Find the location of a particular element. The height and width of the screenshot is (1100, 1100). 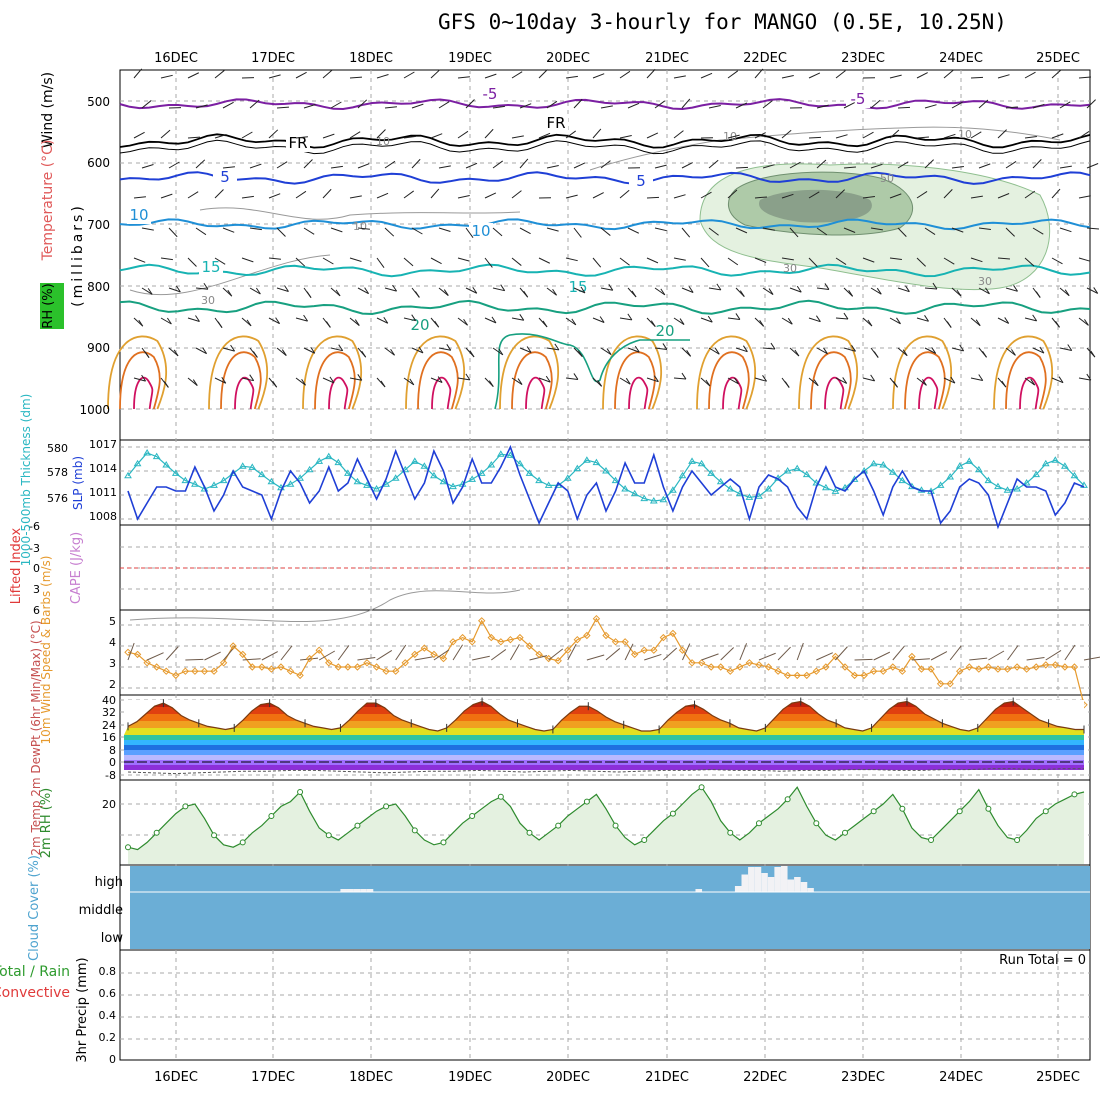

date-label-bottom: 23DEC is located at coordinates (863, 1077).